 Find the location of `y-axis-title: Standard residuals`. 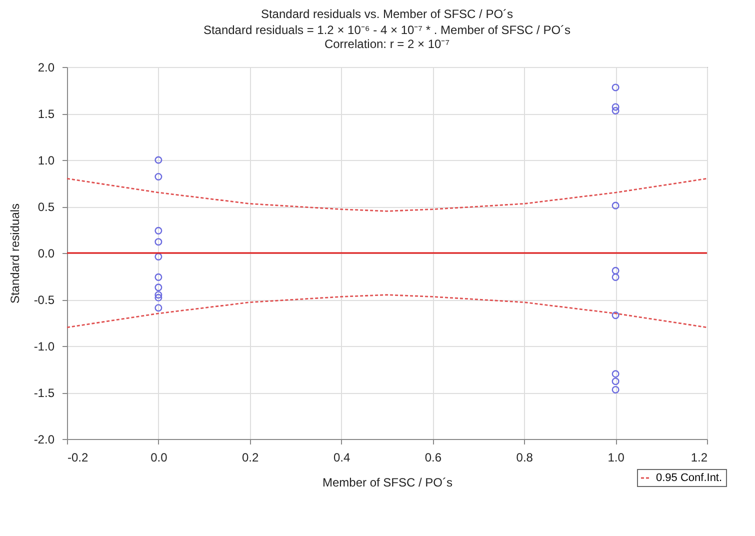

y-axis-title: Standard residuals is located at coordinates (15, 253).